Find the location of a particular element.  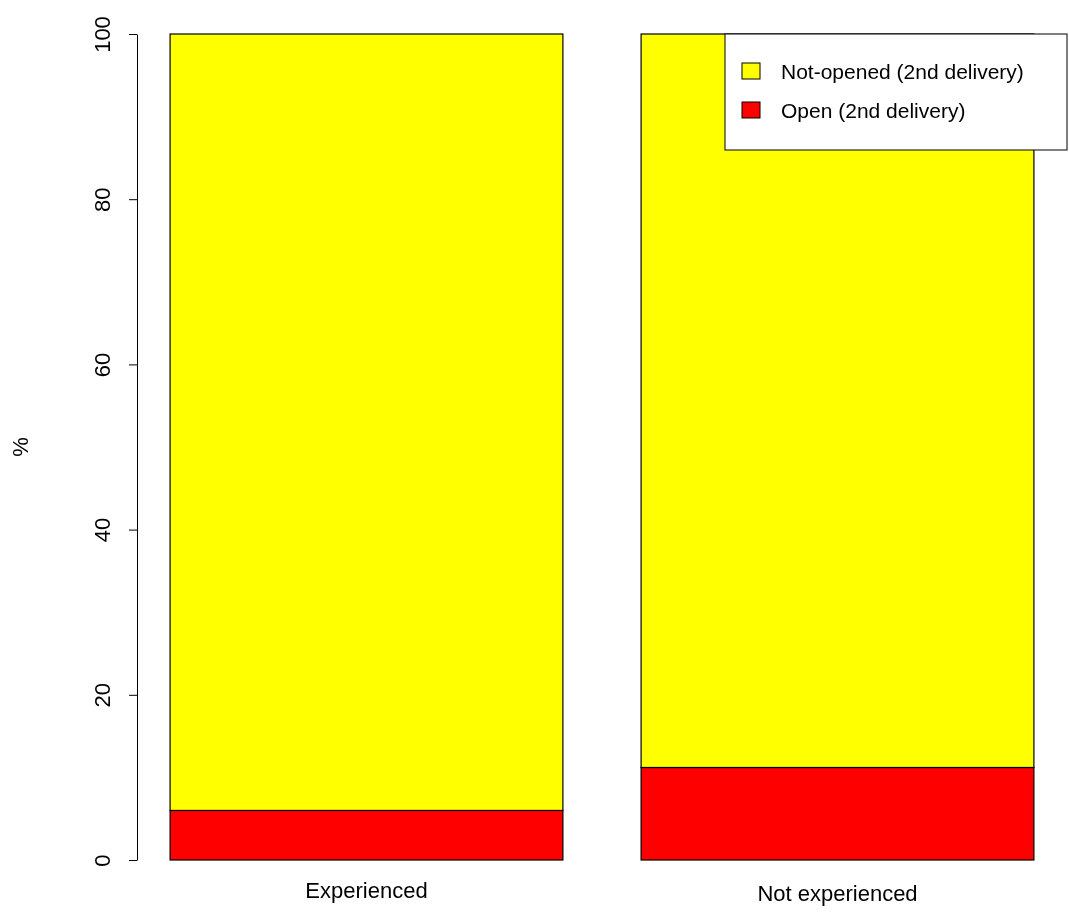

y-axis-title: % is located at coordinates (20, 447).